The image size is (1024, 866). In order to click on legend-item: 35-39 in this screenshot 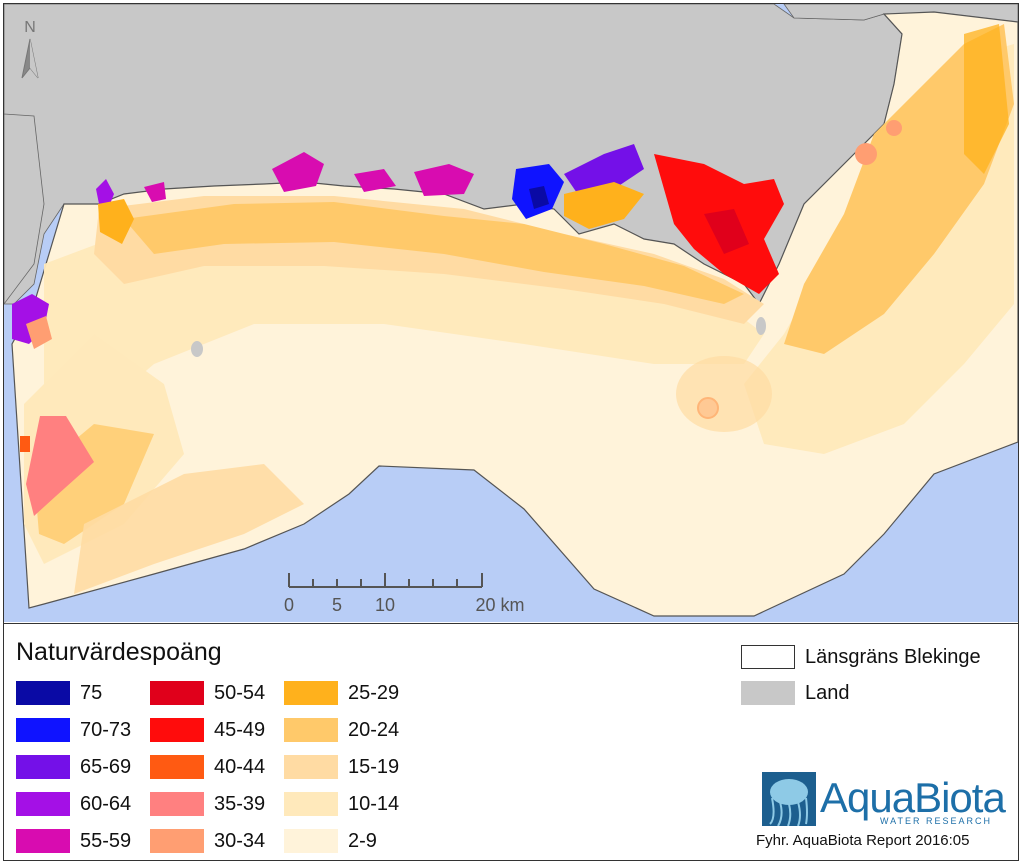, I will do `click(207, 804)`.